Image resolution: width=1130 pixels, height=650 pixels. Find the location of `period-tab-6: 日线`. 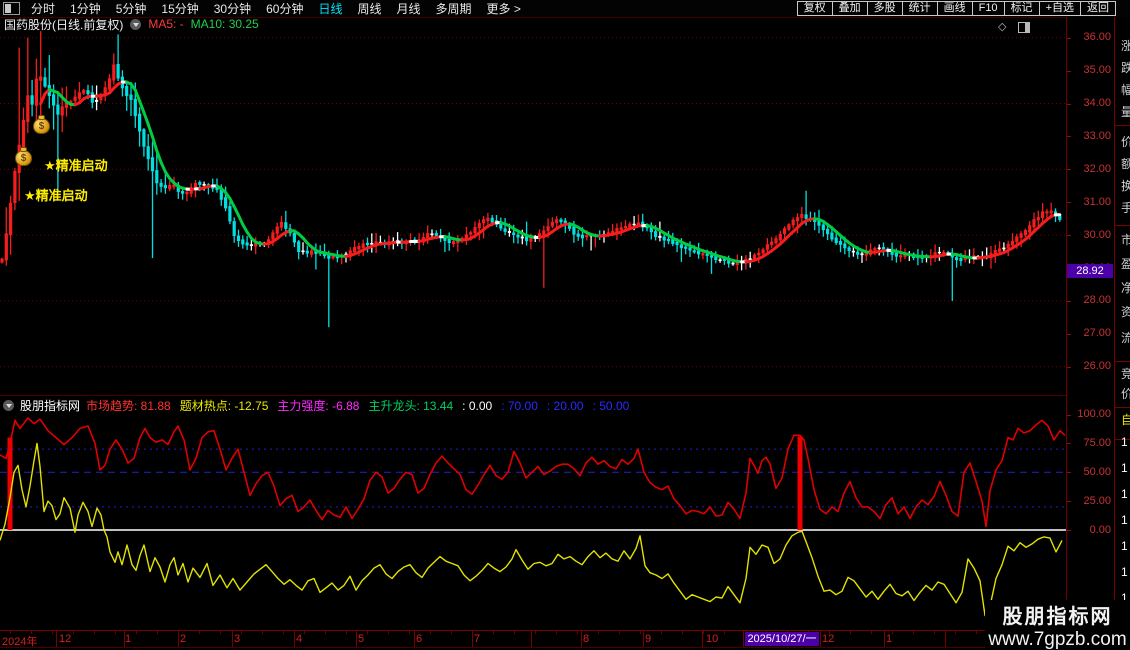

period-tab-6: 日线 is located at coordinates (330, 9).